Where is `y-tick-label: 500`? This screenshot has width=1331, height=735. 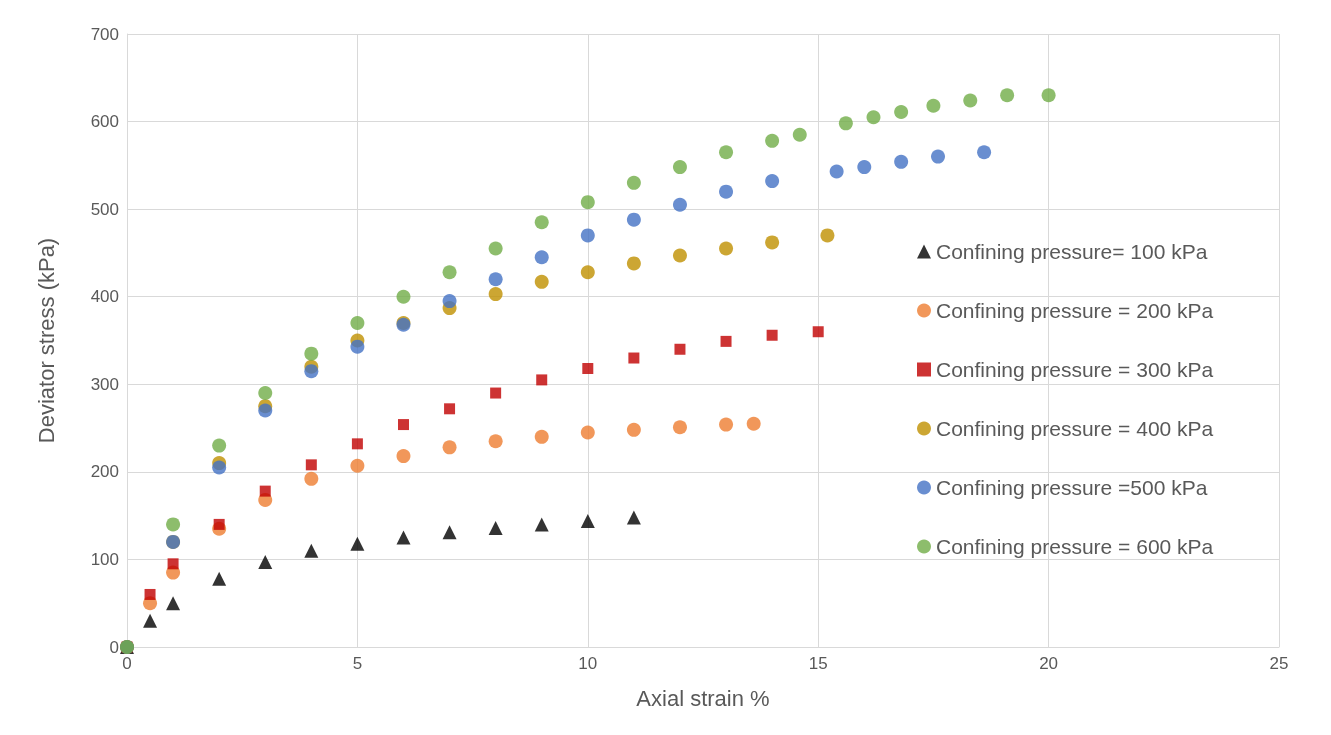 y-tick-label: 500 is located at coordinates (104, 209).